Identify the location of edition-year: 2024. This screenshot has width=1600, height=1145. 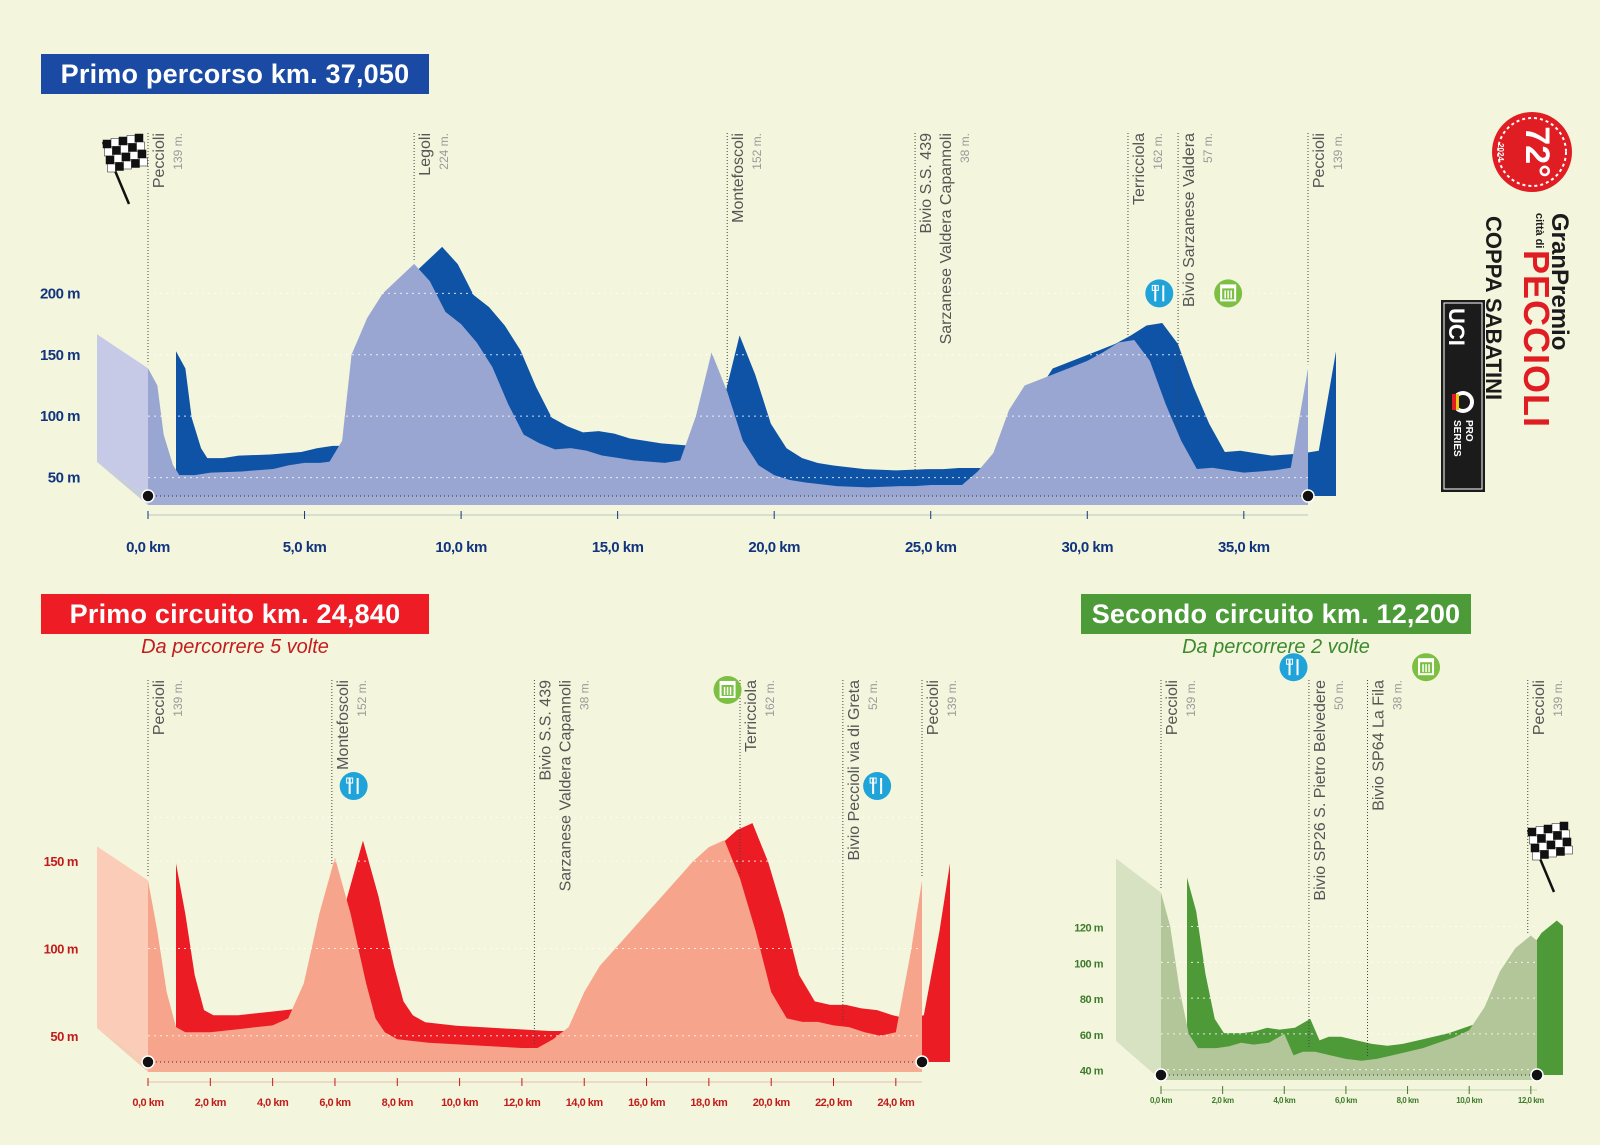
(1500, 152).